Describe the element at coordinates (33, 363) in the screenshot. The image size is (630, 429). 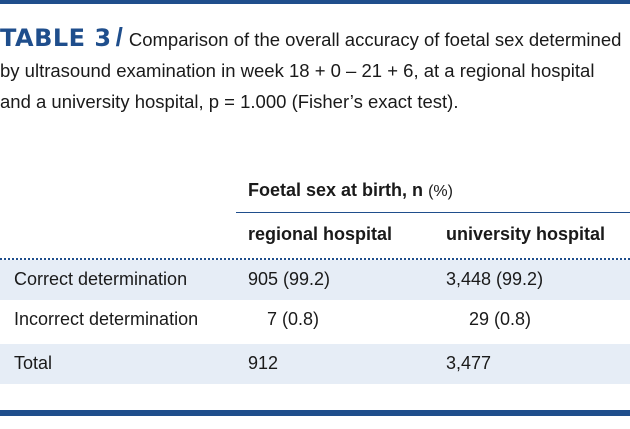
I see `row-label: Total` at that location.